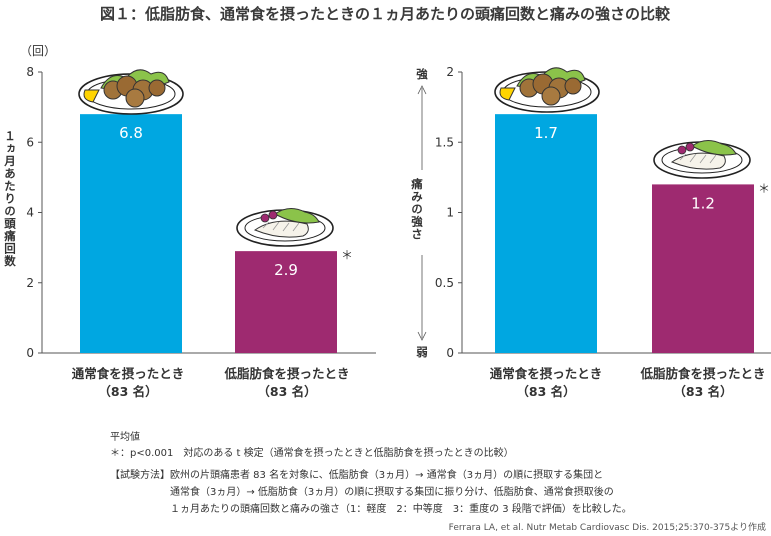 The image size is (771, 536). What do you see at coordinates (764, 188) in the screenshot?
I see `right-significance-mark: ＊` at bounding box center [764, 188].